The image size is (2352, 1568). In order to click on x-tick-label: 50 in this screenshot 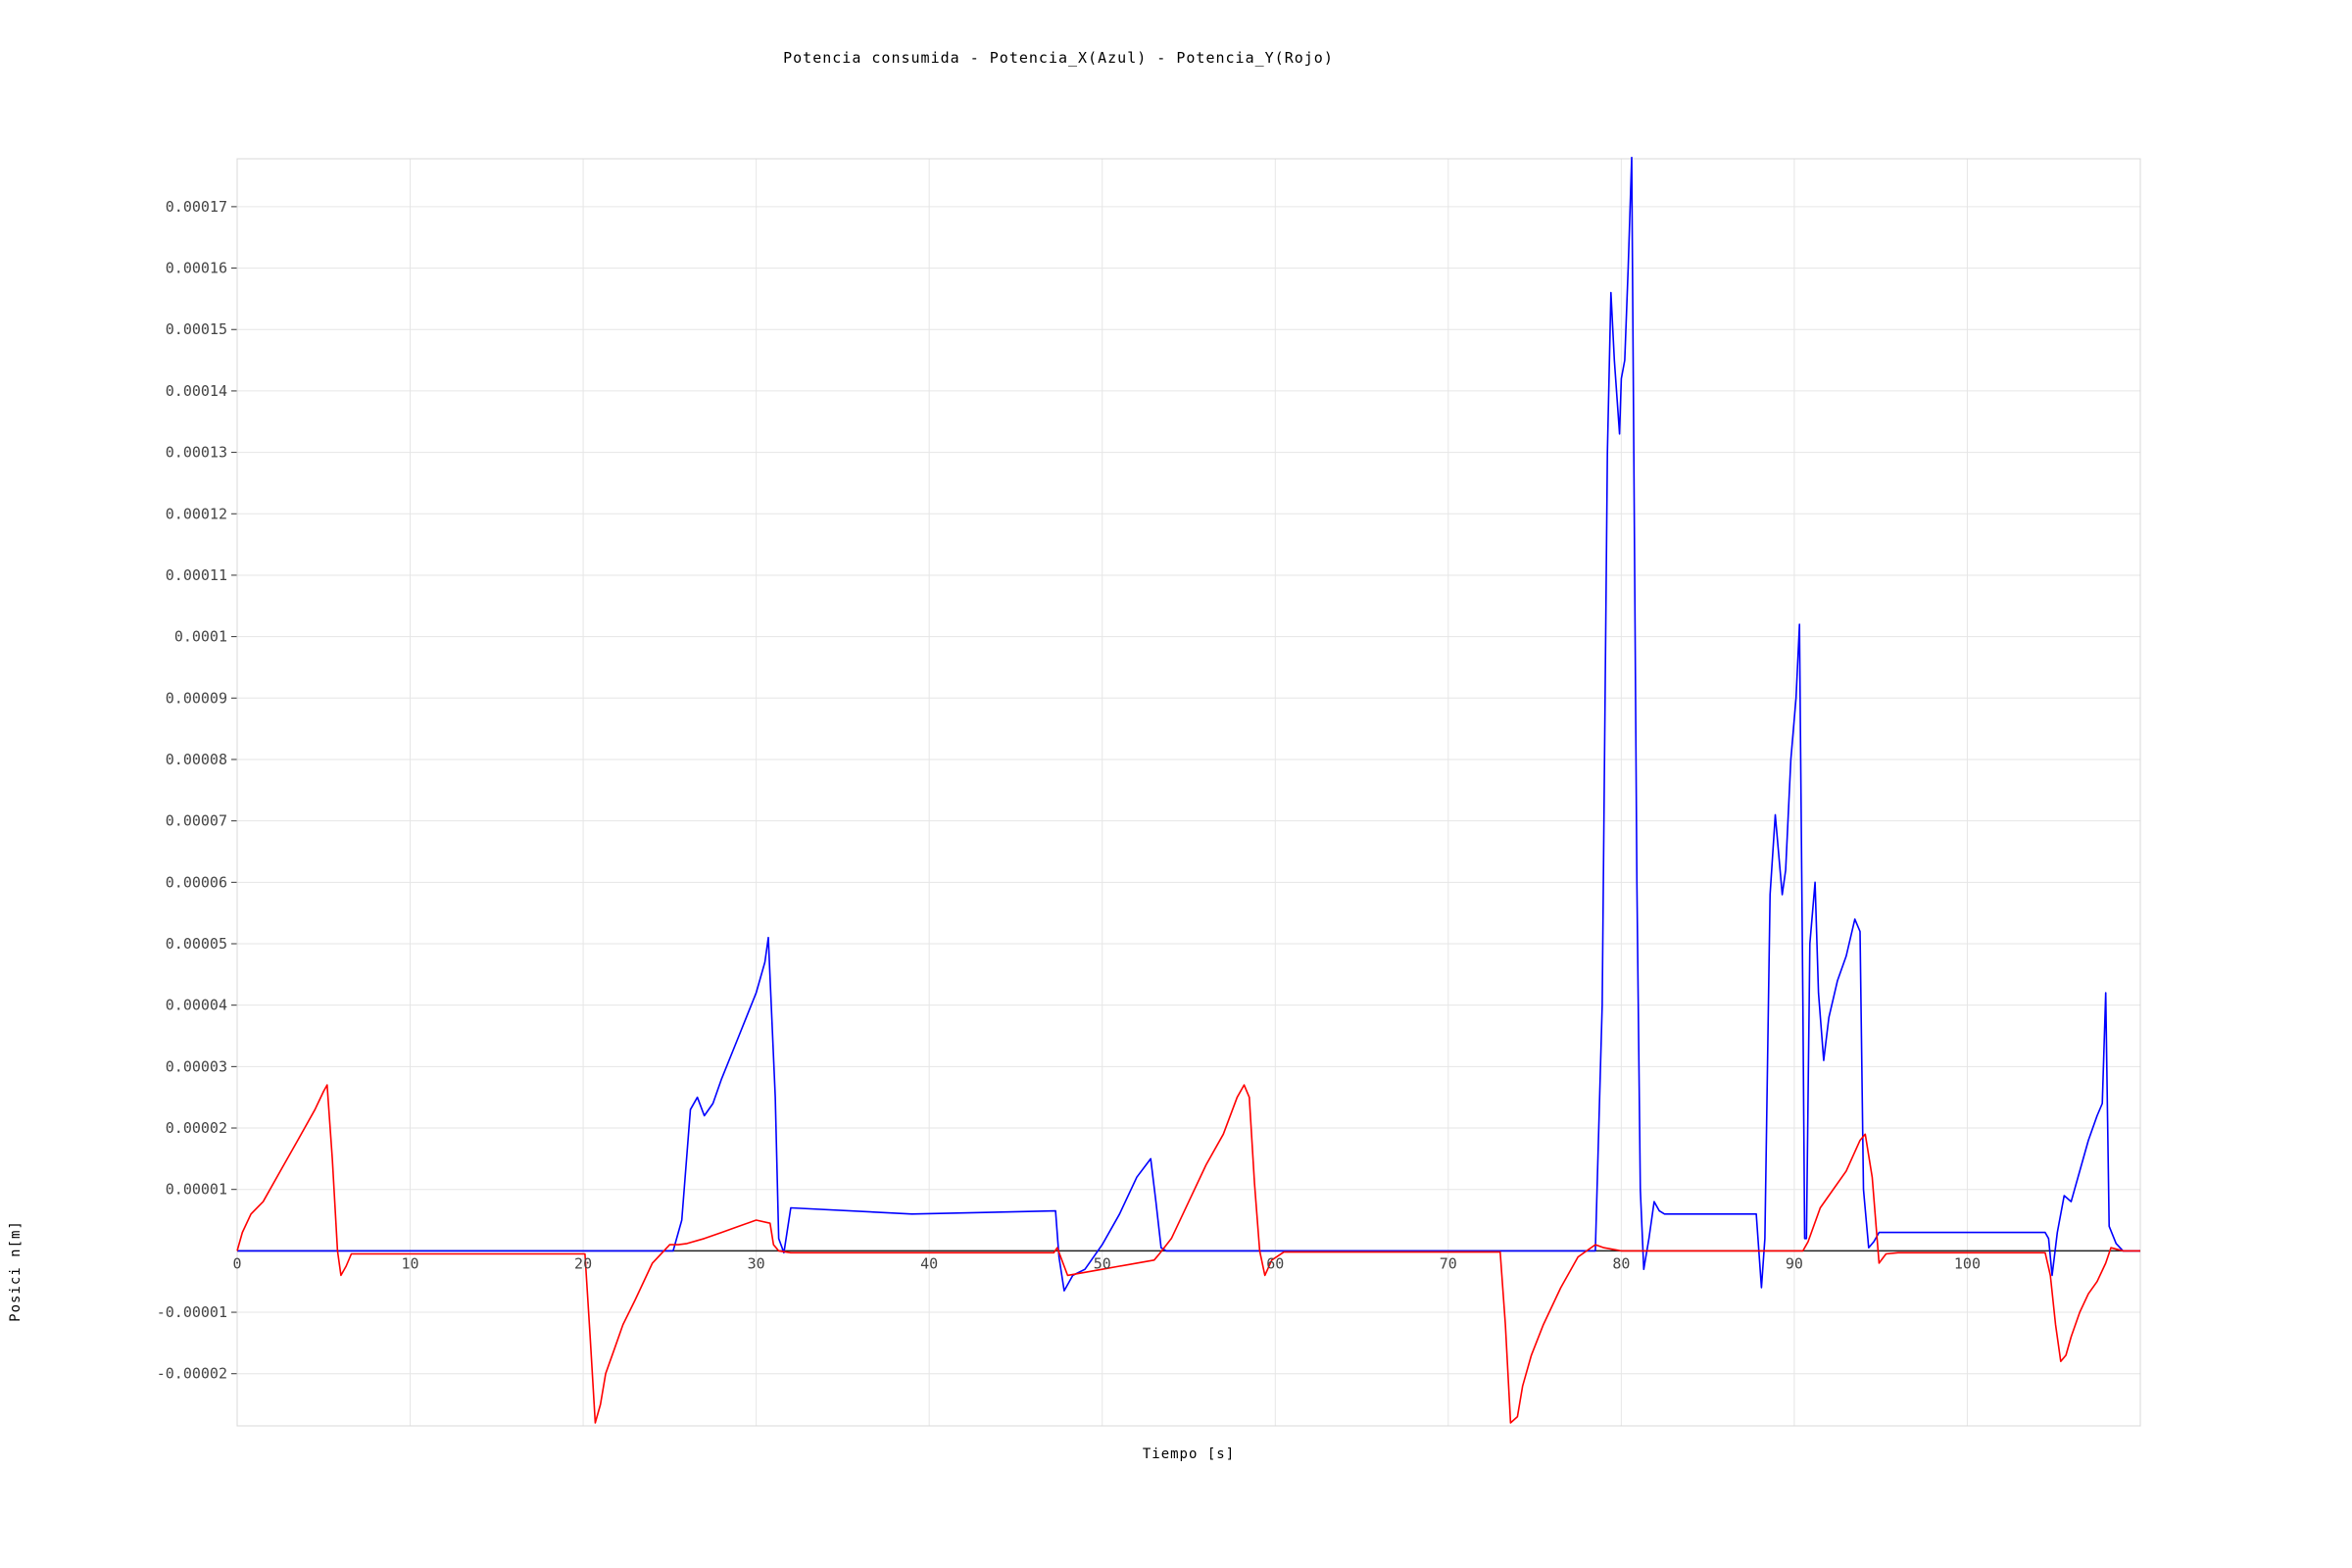, I will do `click(1102, 1263)`.